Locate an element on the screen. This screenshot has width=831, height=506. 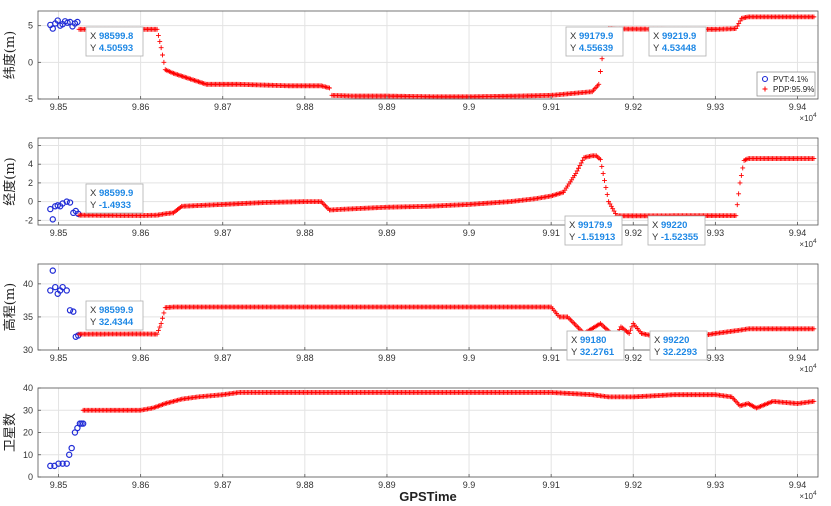
datatip: X 99179.9Y 4.55639 is located at coordinates (594, 41).